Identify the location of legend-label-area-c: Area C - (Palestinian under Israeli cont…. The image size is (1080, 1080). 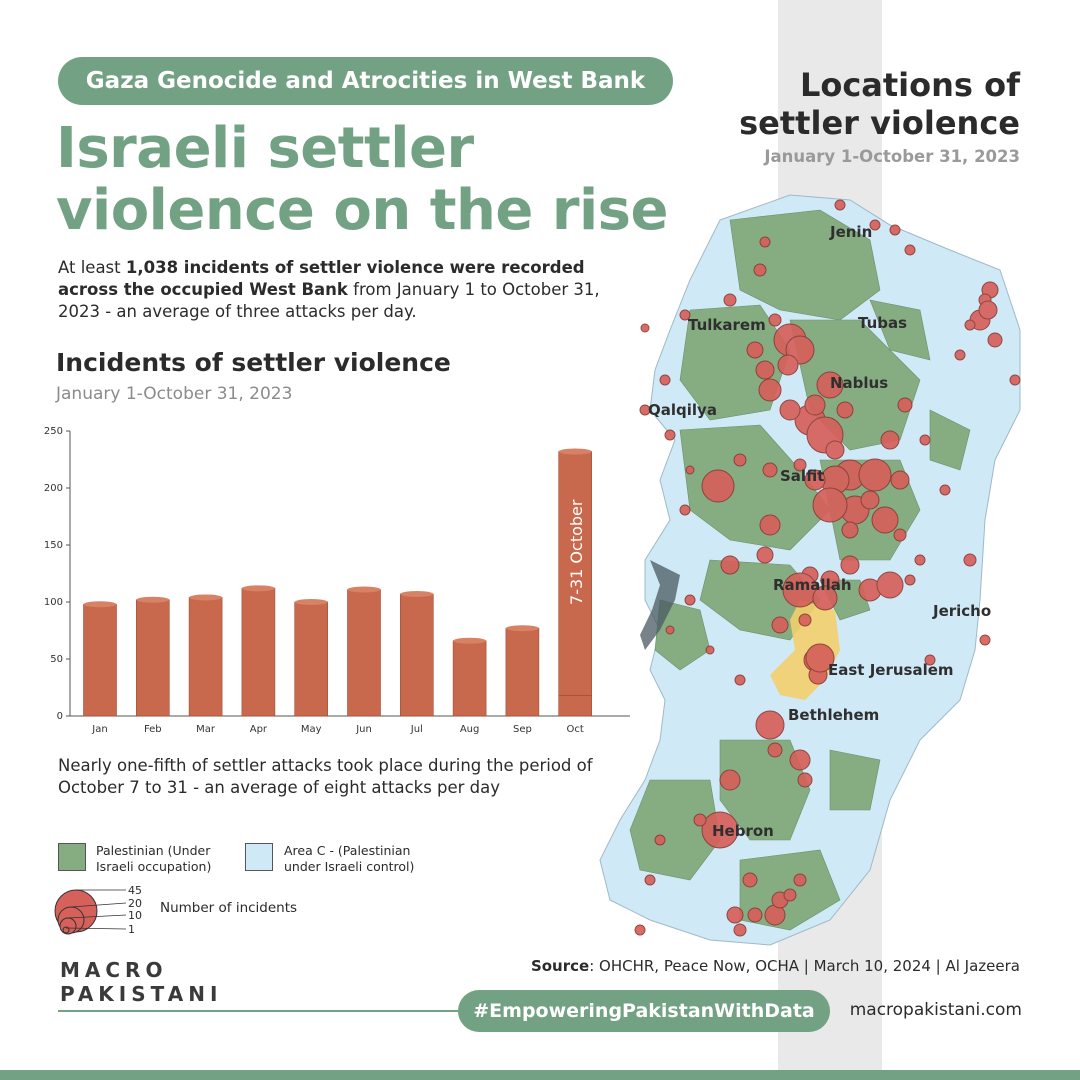
(349, 858).